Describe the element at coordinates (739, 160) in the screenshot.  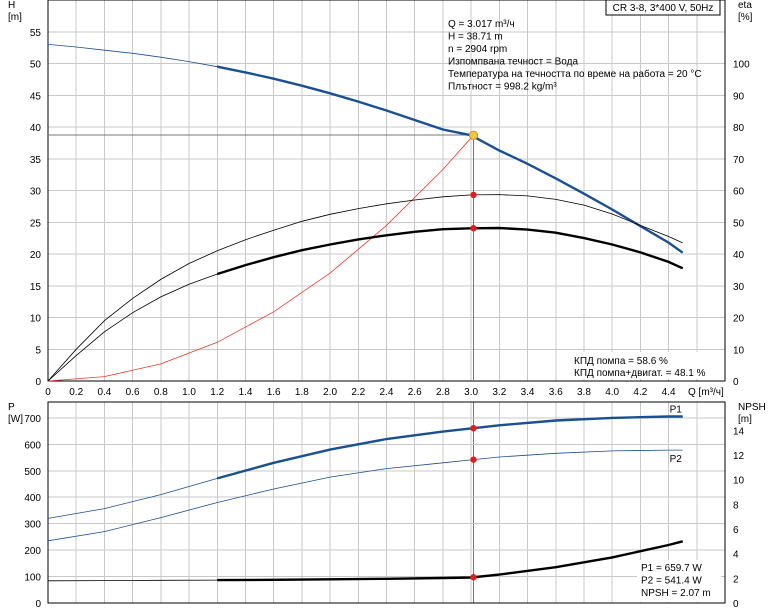
I see `y-tick-right: 70` at that location.